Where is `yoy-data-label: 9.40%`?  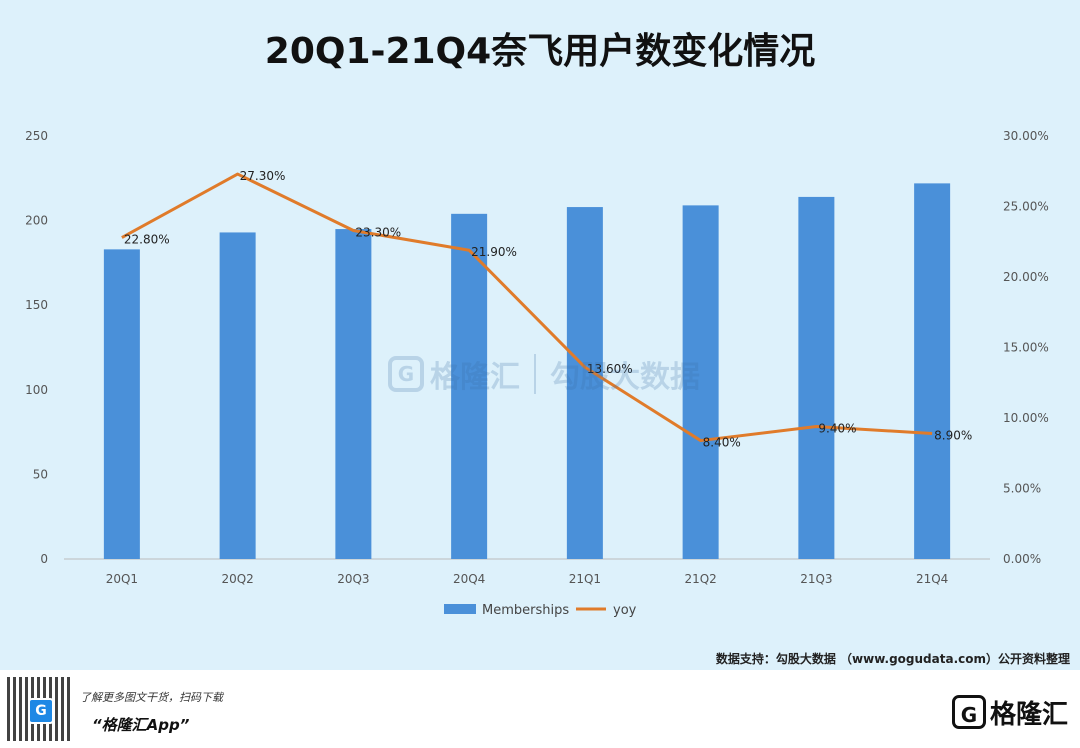
yoy-data-label: 9.40% is located at coordinates (837, 428).